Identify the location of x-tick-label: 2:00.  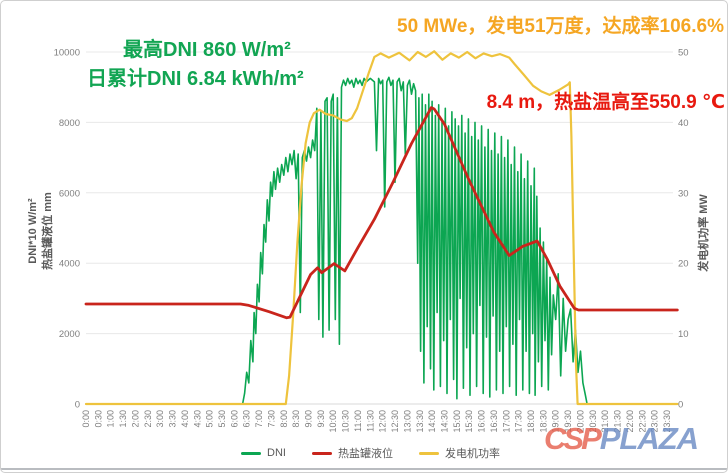
(135, 419).